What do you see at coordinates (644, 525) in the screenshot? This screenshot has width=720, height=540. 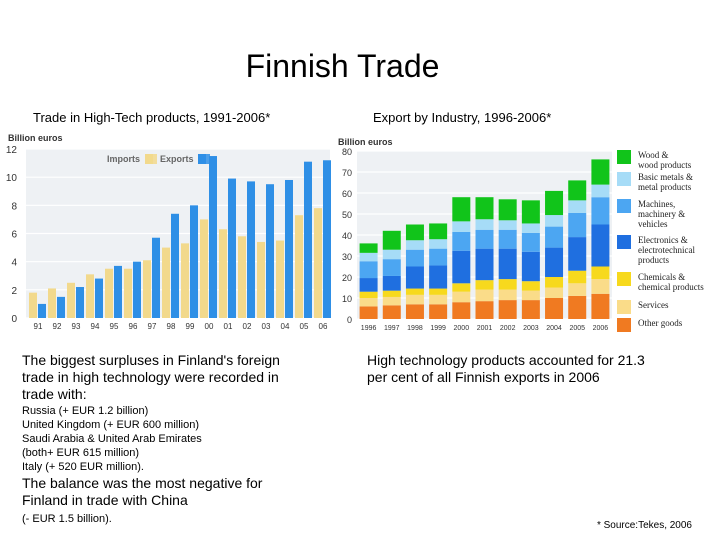 I see `source-footnote: * Source:Tekes, 2006` at bounding box center [644, 525].